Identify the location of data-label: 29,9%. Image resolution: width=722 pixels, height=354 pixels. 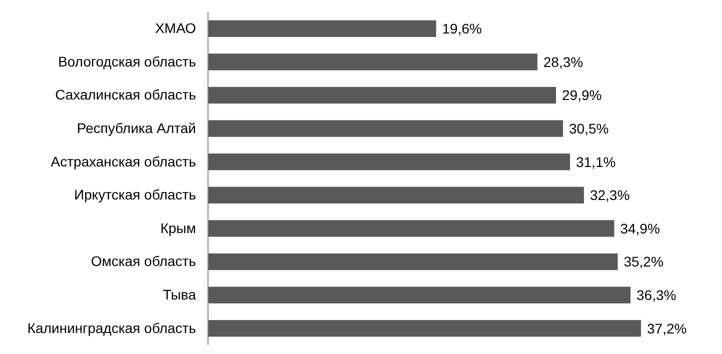
(582, 95).